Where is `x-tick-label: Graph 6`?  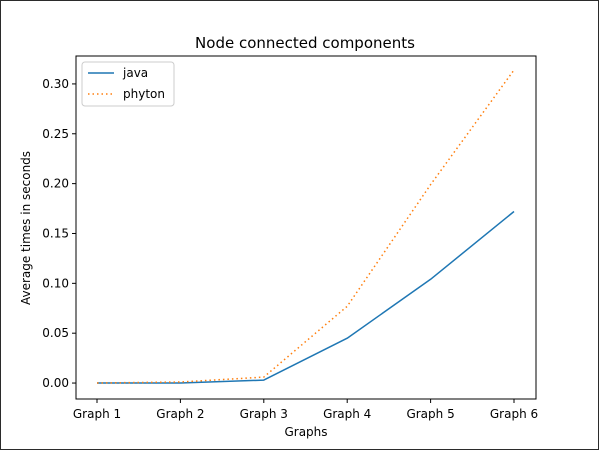
x-tick-label: Graph 6 is located at coordinates (514, 414).